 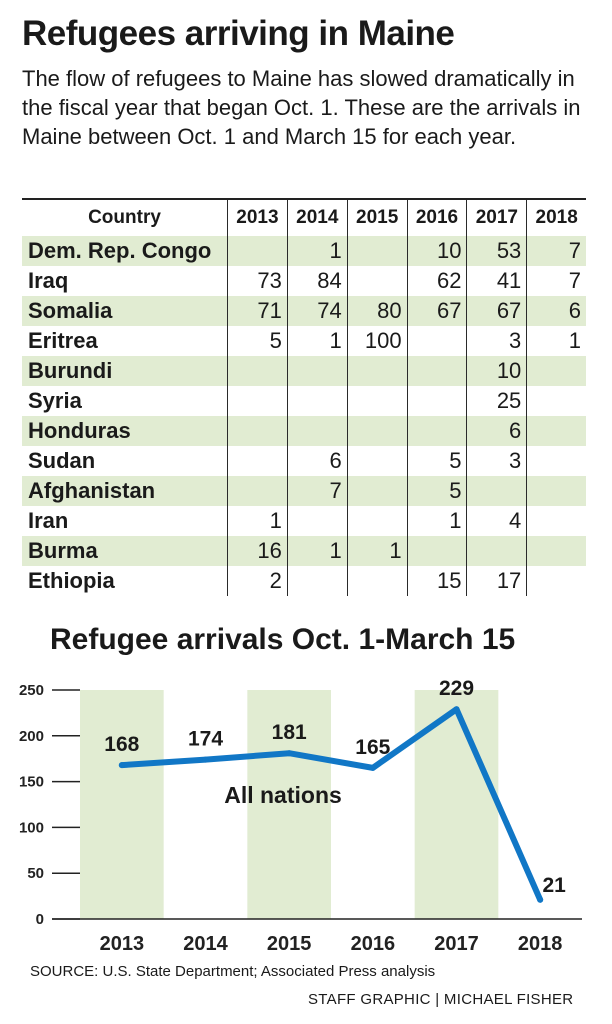 What do you see at coordinates (62, 460) in the screenshot?
I see `country-cell: Sudan` at bounding box center [62, 460].